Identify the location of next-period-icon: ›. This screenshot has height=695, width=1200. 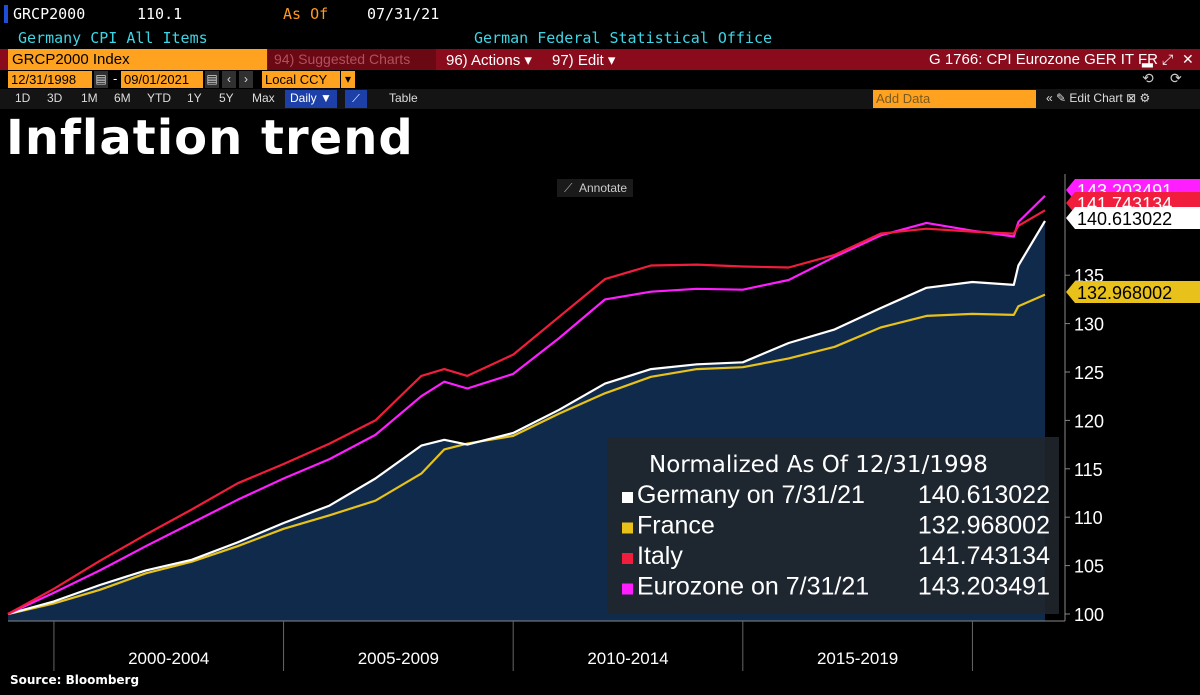
(246, 79).